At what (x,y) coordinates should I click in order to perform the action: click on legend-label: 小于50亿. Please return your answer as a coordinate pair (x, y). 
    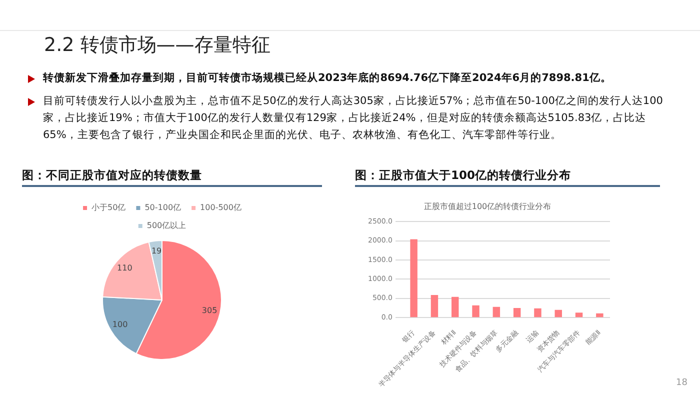
    Looking at the image, I should click on (109, 207).